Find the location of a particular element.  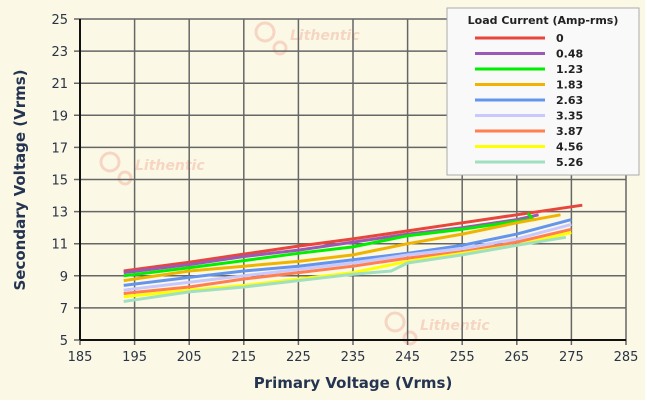

legend-entry: 3.35 is located at coordinates (569, 116).